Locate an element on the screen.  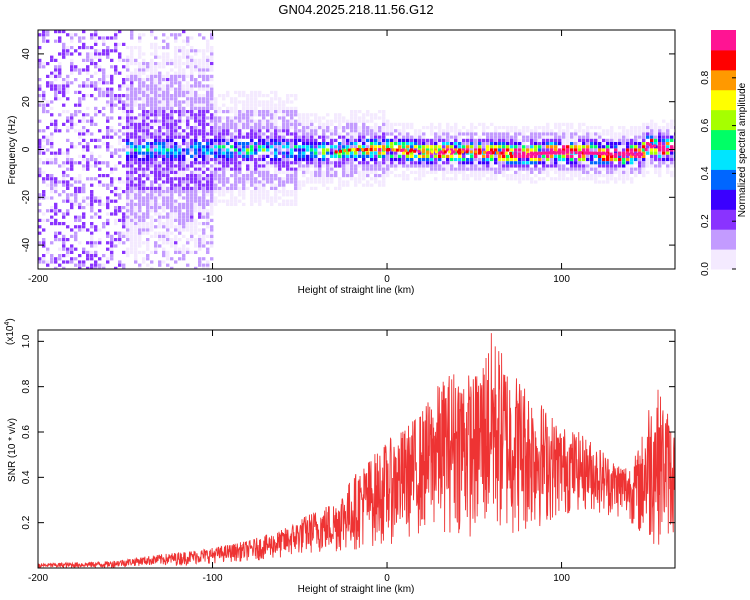
ridge-cell is located at coordinates (611, 154).